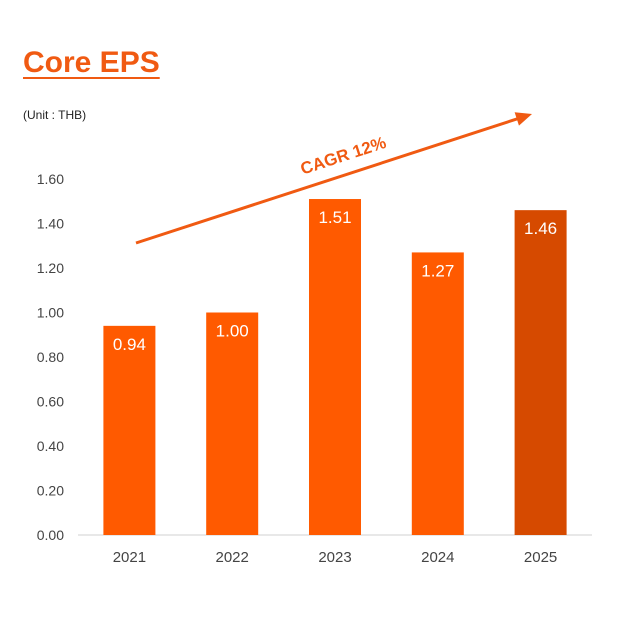 The width and height of the screenshot is (643, 643). I want to click on y-tick-label: 1.60, so click(50, 179).